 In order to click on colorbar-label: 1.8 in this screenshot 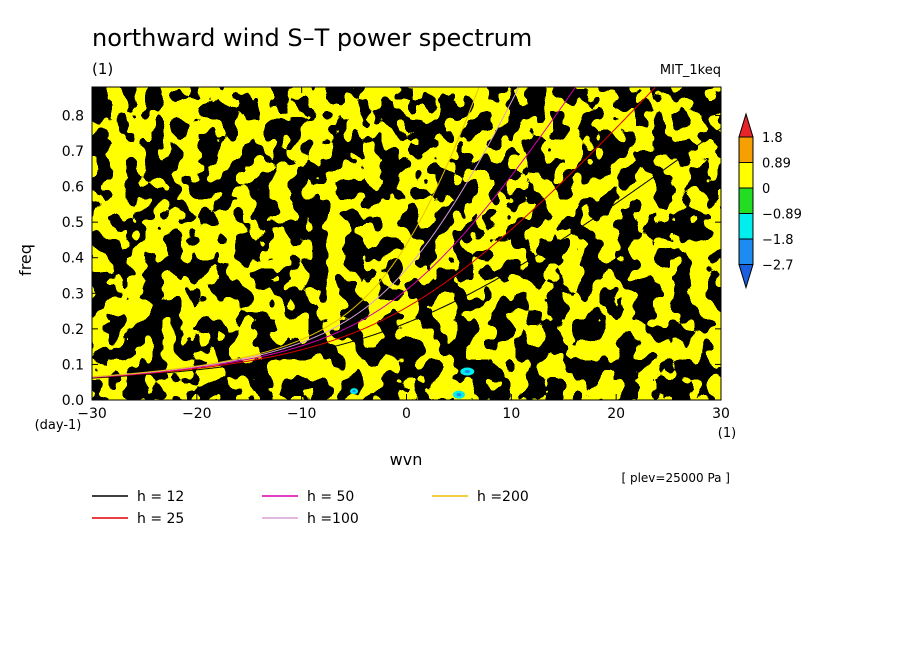, I will do `click(772, 138)`.